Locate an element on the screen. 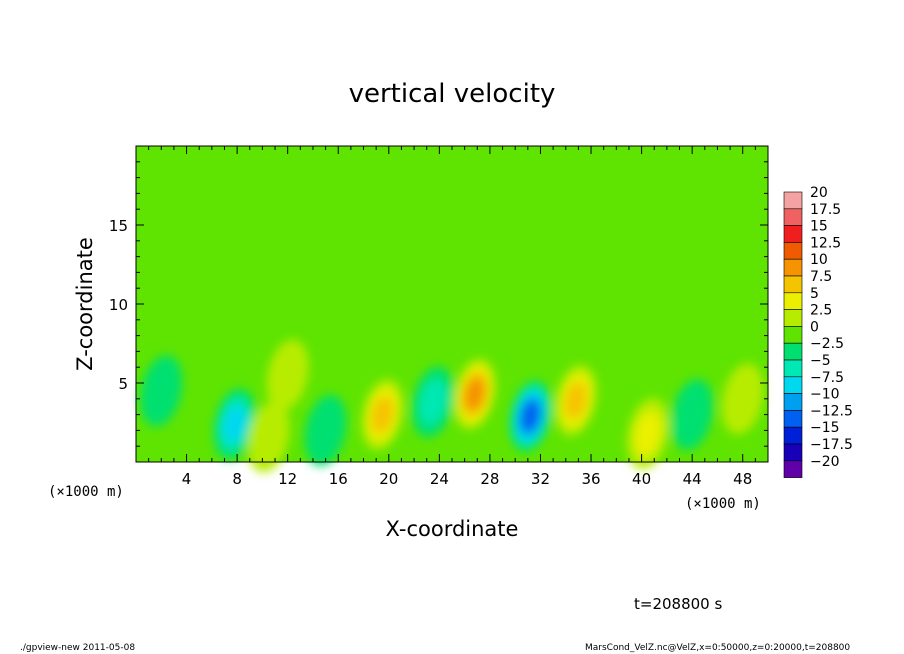 Image resolution: width=904 pixels, height=654 pixels. colorbar-label: 5 is located at coordinates (814, 294).